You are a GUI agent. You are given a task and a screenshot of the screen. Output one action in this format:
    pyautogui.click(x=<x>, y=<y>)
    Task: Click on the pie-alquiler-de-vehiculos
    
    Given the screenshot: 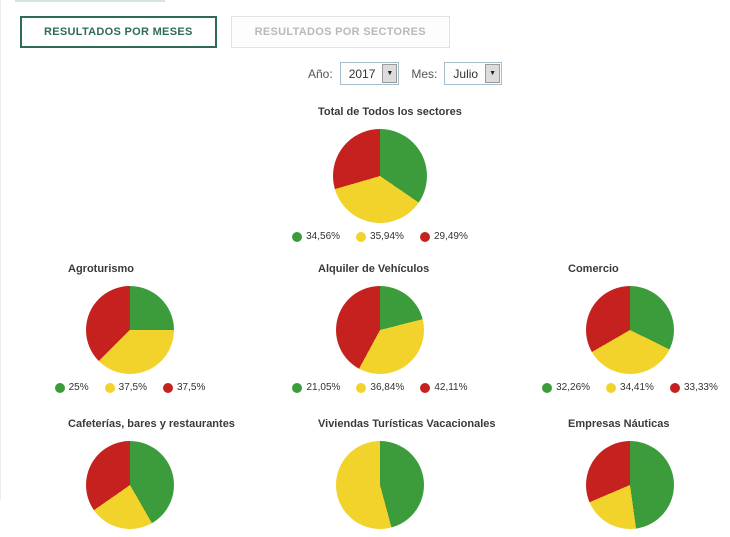 What is the action you would take?
    pyautogui.click(x=380, y=330)
    